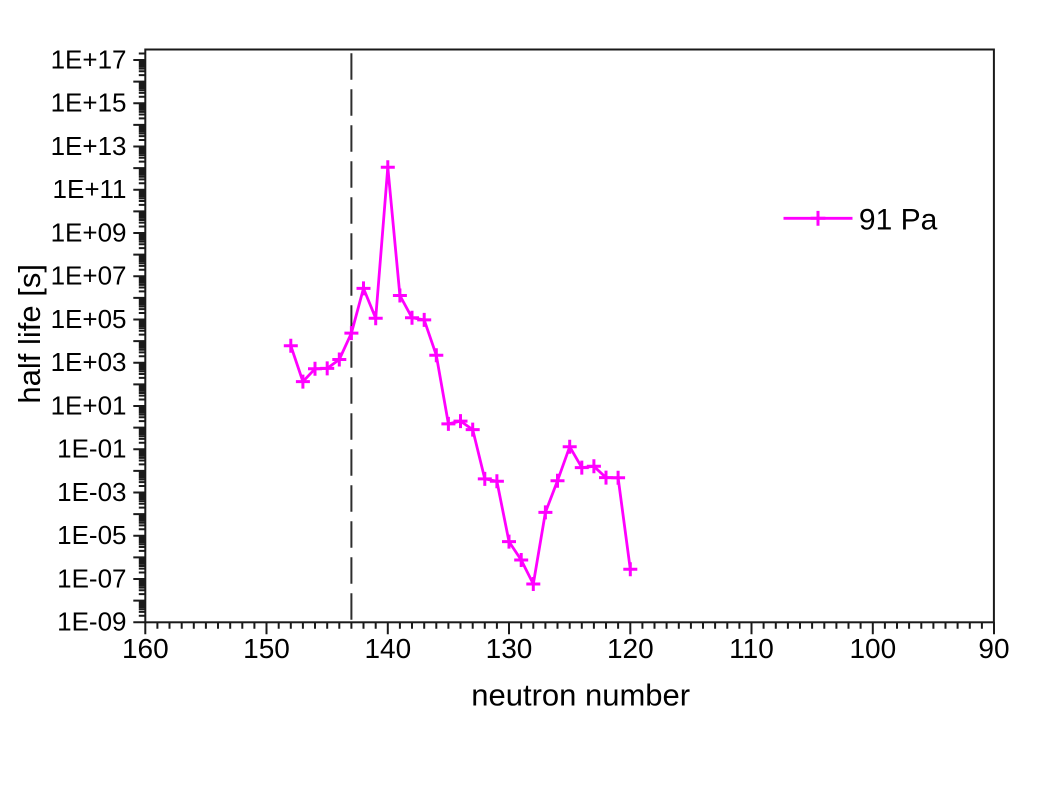 The height and width of the screenshot is (789, 1064). Describe the element at coordinates (90, 189) in the screenshot. I see `svg-text: 1E+11` at that location.